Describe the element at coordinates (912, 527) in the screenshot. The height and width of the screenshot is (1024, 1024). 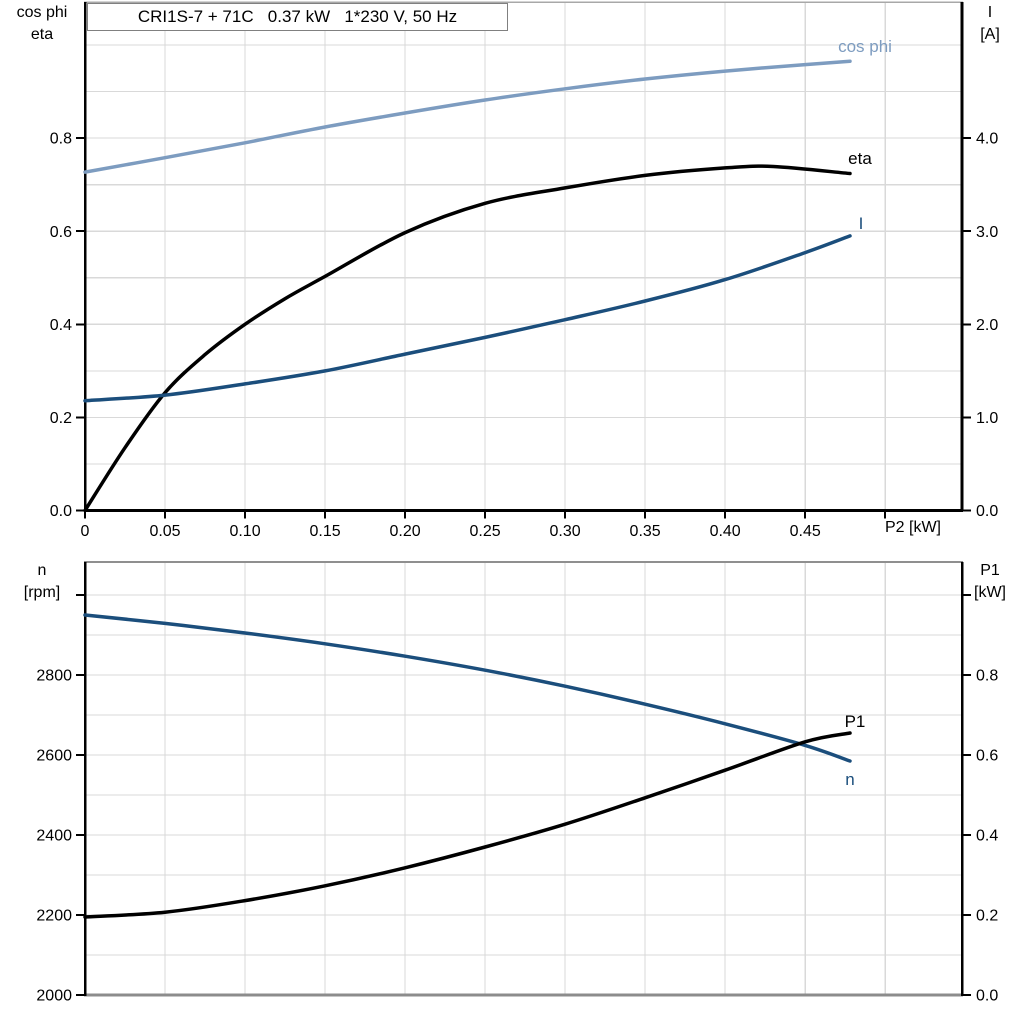
I see `x-axis-label: P2 [kW]` at that location.